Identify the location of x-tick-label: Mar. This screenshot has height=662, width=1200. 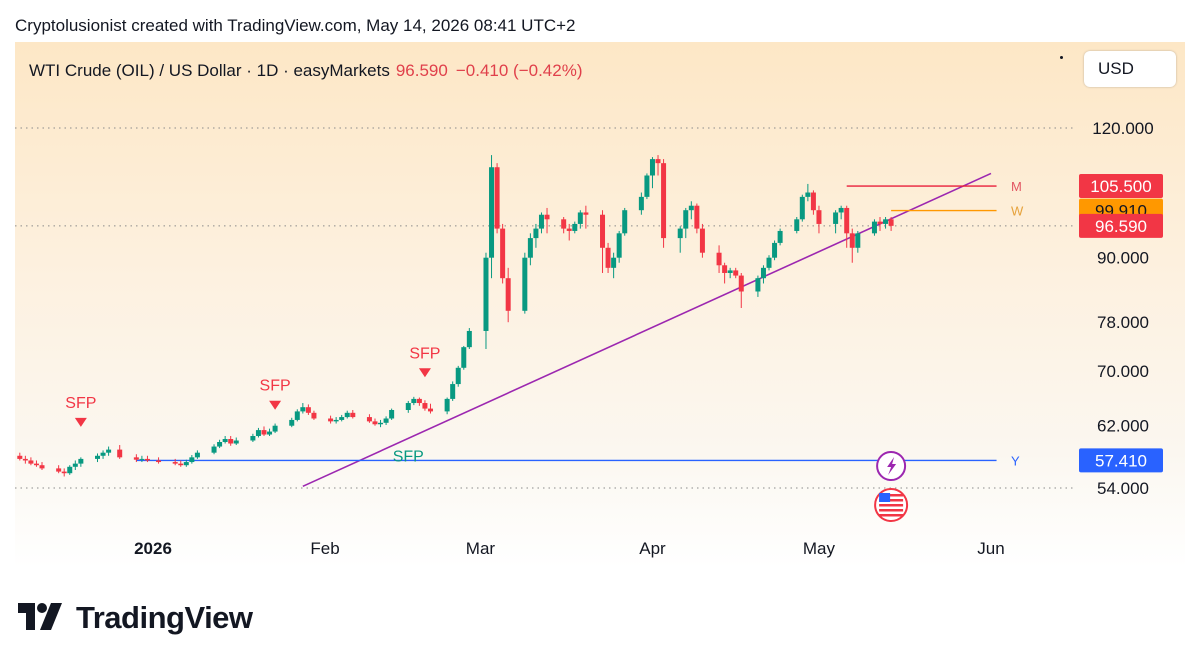
(481, 548).